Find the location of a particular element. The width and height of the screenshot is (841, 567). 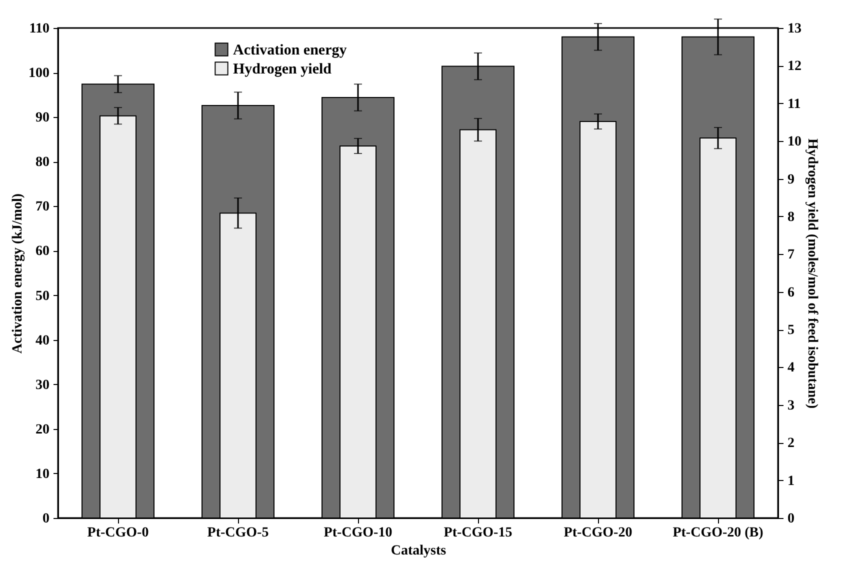

y2-tick-label: 13 is located at coordinates (795, 29).